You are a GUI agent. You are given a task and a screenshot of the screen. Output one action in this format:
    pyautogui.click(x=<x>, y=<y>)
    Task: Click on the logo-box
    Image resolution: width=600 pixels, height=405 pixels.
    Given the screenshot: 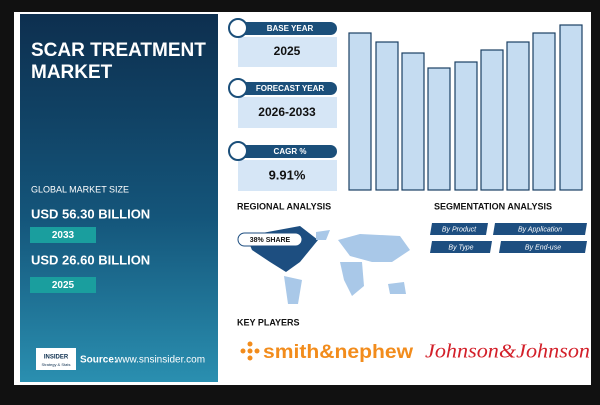 What is the action you would take?
    pyautogui.click(x=56, y=359)
    